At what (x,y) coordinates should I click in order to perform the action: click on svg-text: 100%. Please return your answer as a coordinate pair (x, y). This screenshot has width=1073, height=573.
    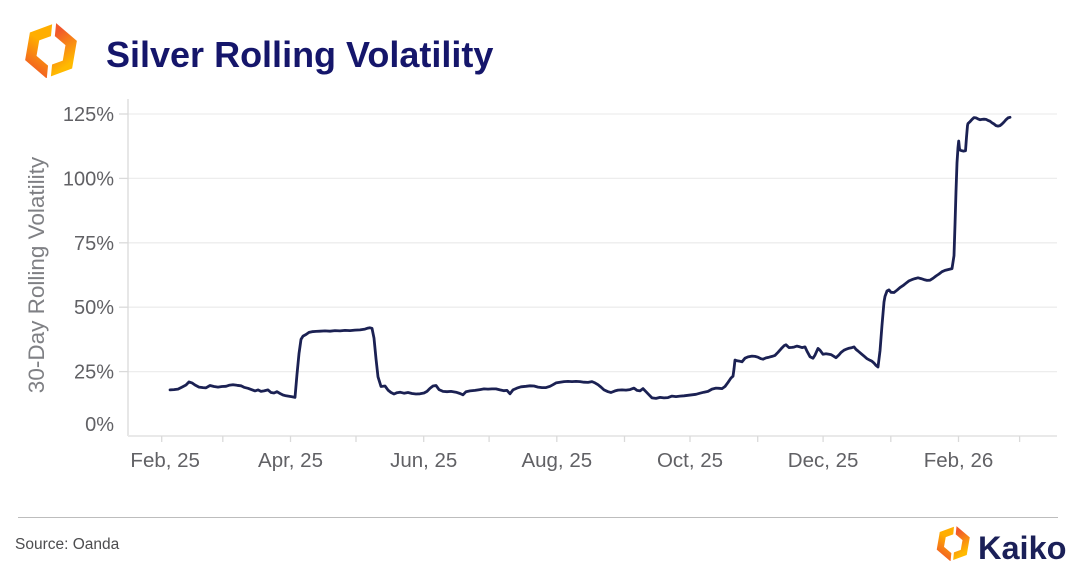
    Looking at the image, I should click on (88, 179).